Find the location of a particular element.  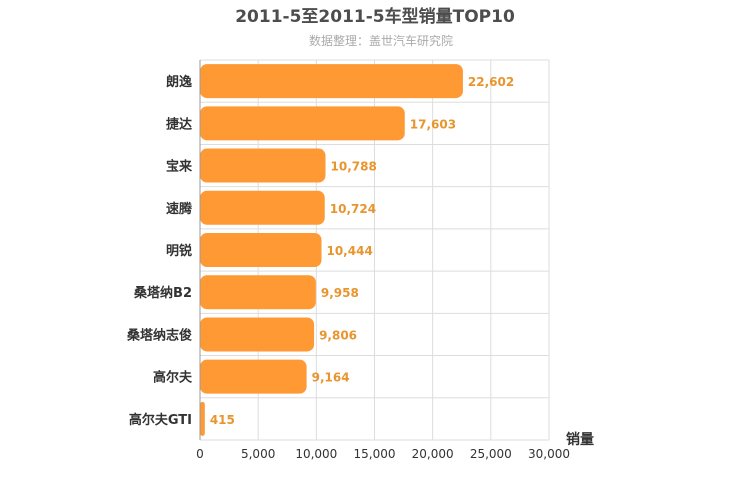

value-label: 10,444 is located at coordinates (349, 251).